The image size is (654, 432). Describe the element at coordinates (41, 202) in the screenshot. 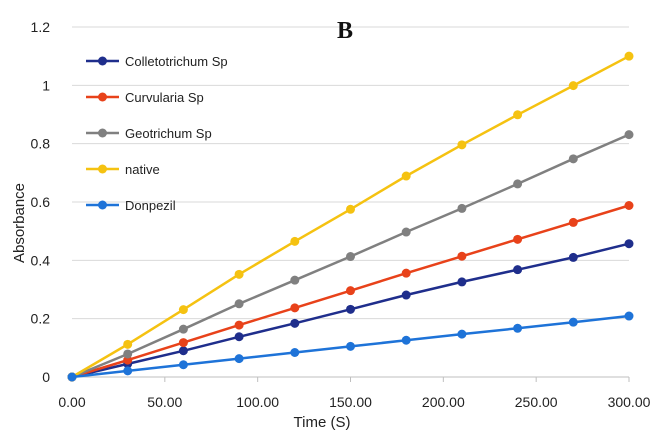

I see `y-tick-label: 0.6` at that location.